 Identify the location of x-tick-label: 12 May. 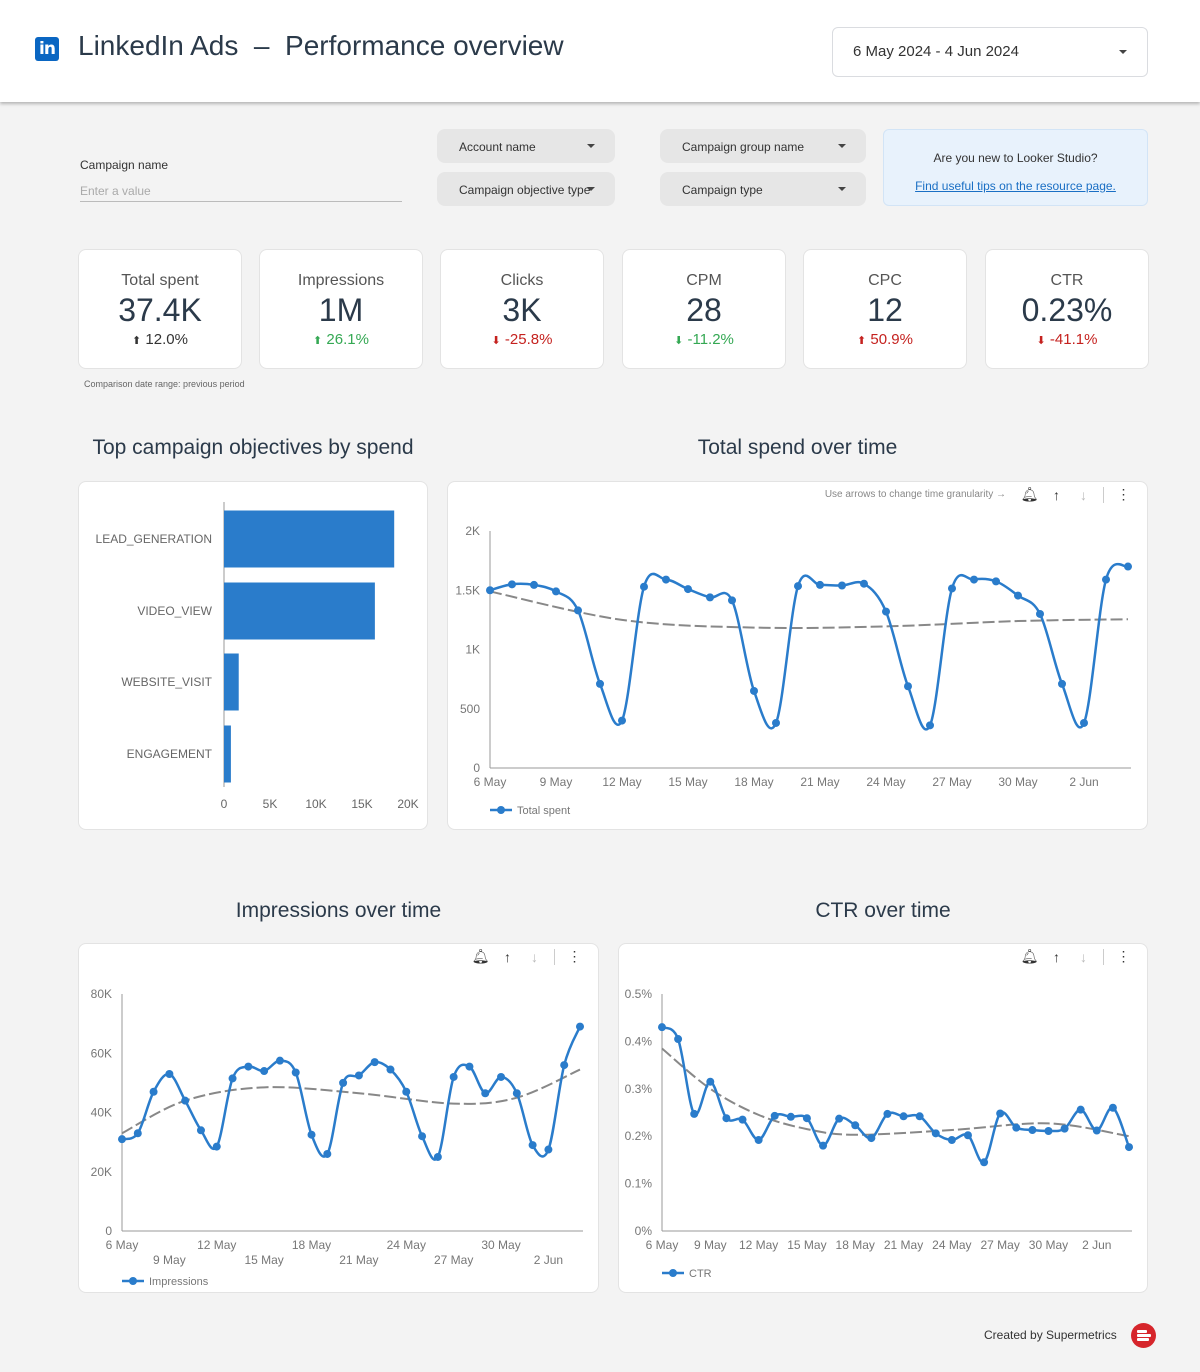
(621, 782).